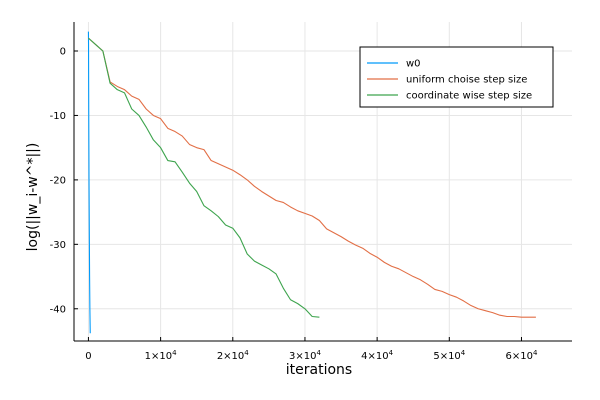  What do you see at coordinates (58, 245) in the screenshot?
I see `y-tick-label: -30` at bounding box center [58, 245].